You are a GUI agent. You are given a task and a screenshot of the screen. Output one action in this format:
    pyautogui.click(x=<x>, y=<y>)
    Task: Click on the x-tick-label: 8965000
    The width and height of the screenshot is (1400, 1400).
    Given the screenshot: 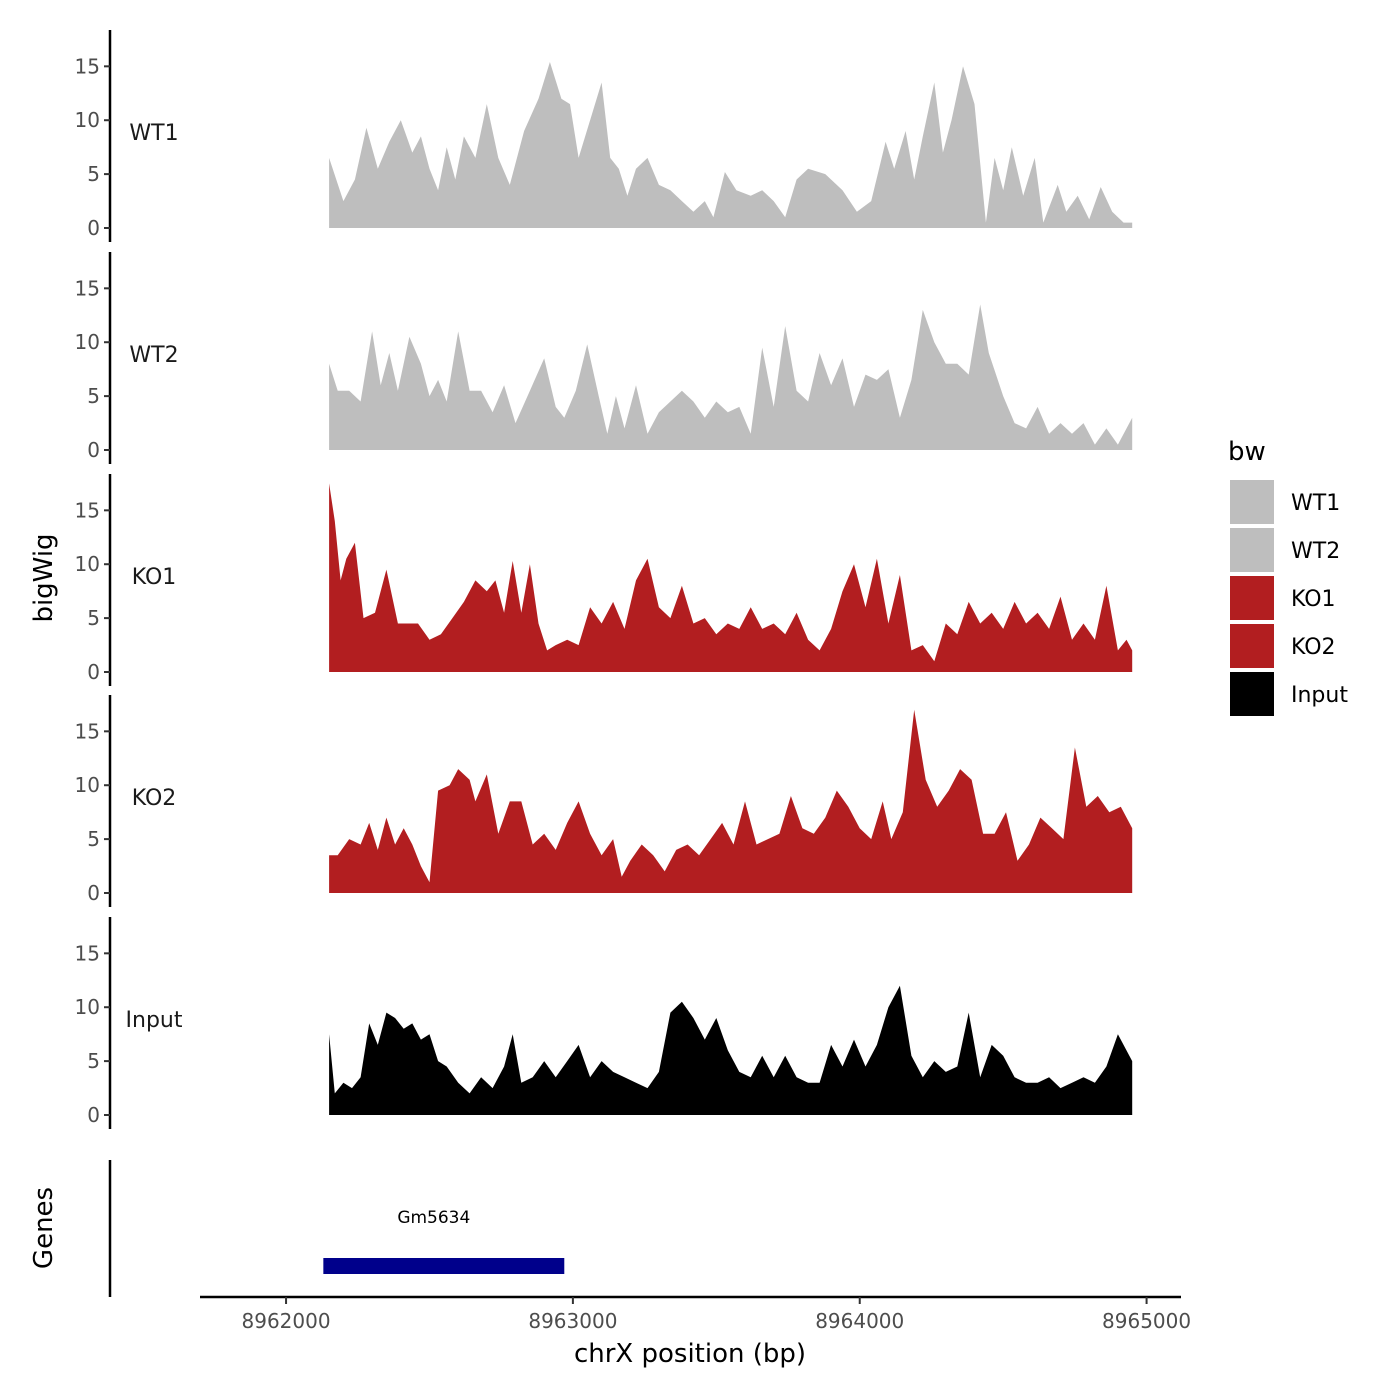 What is the action you would take?
    pyautogui.click(x=1146, y=1321)
    